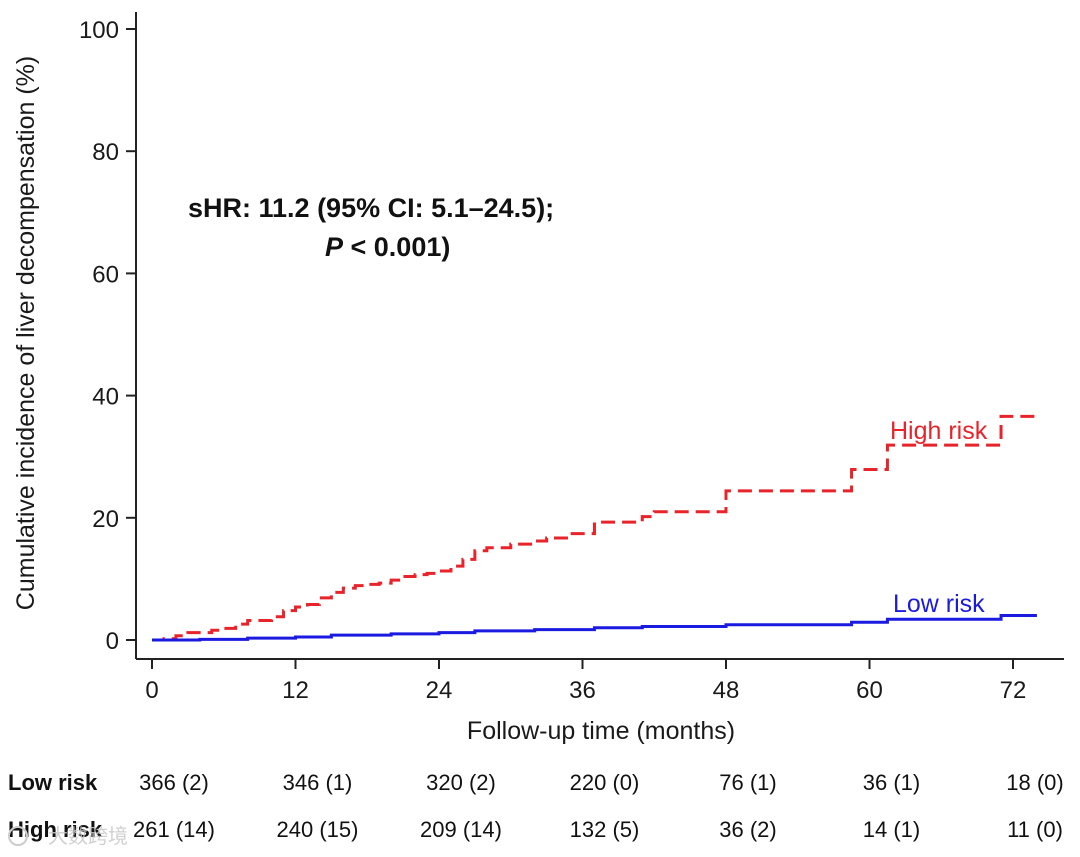  Describe the element at coordinates (605, 782) in the screenshot. I see `risk-cell: 220 (0)` at that location.